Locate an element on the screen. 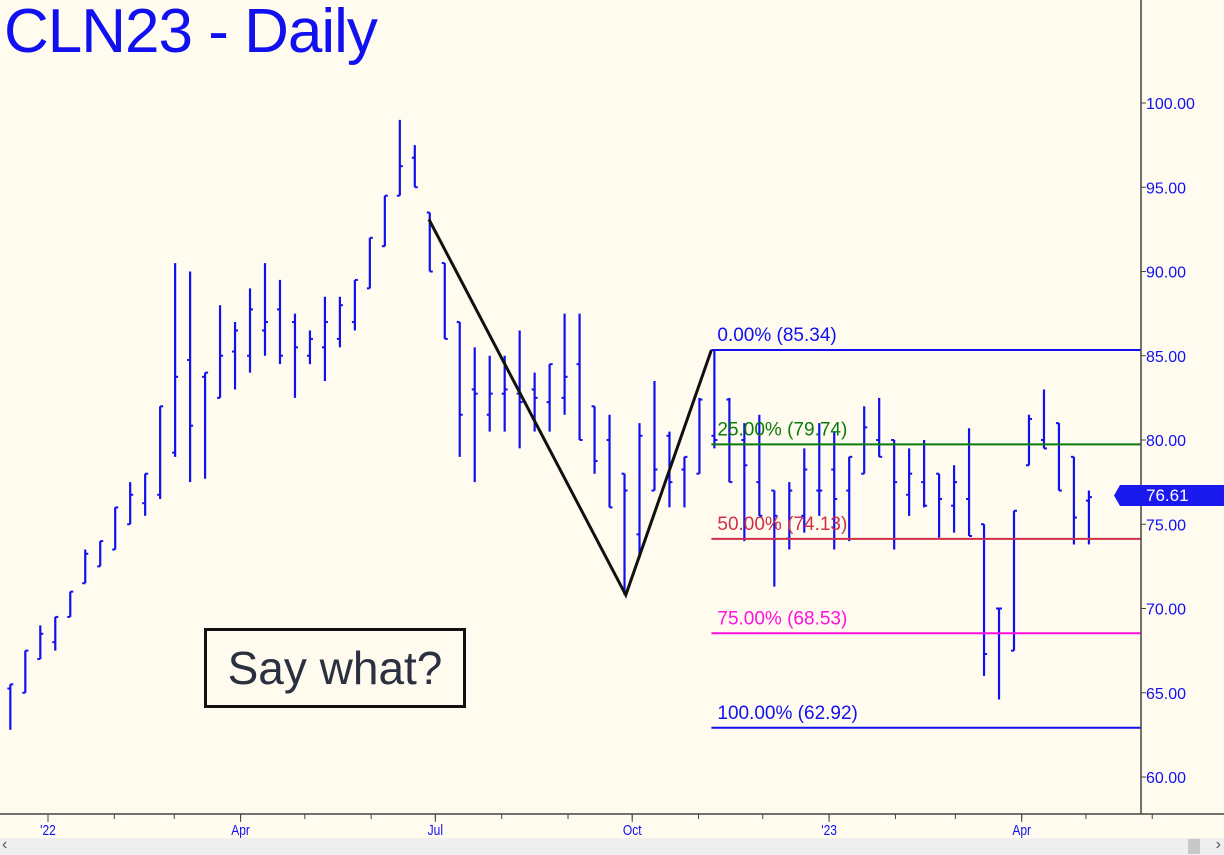 The image size is (1224, 855). last-price-tag: 76.61 is located at coordinates (1169, 495).